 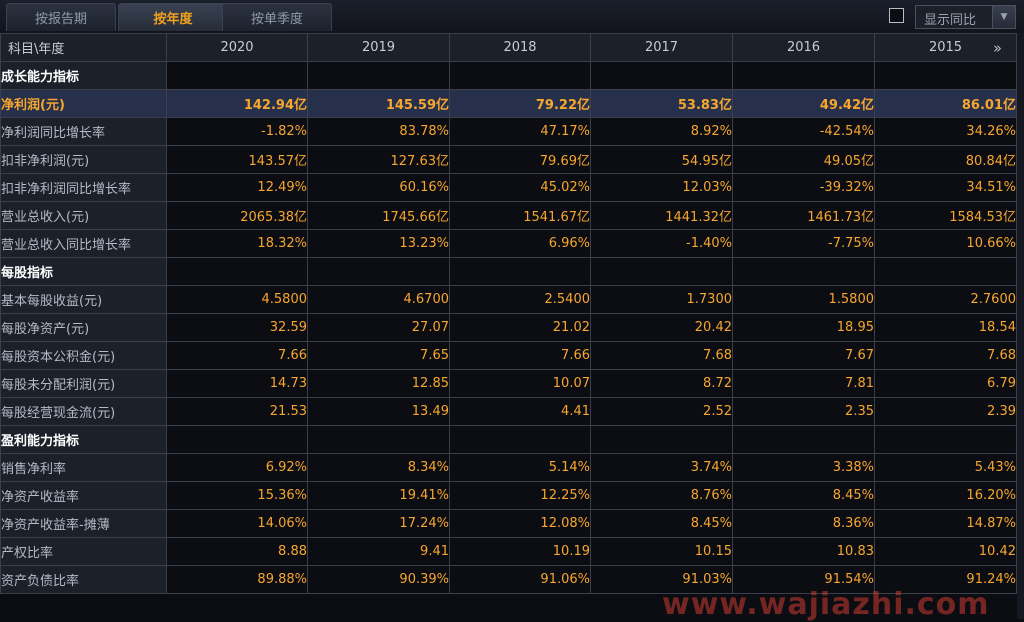 I want to click on table-row: 每股资本公积金(元) 7.66 7.65 7.66 7.68 7.67 7.68, so click(x=508, y=355).